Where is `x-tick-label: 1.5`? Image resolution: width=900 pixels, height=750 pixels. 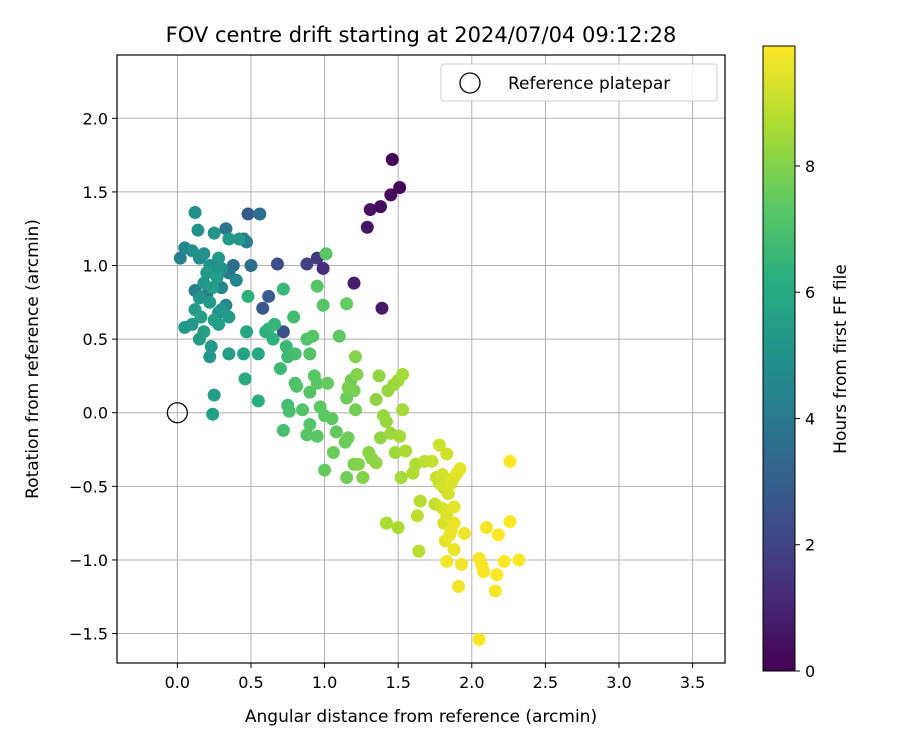 x-tick-label: 1.5 is located at coordinates (397, 682).